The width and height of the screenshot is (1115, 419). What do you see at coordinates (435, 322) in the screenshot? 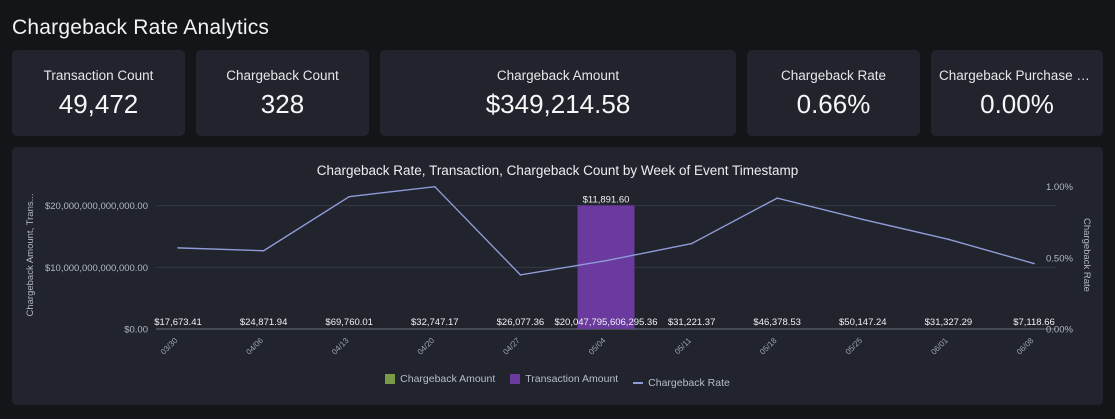
I see `chargeback-amount-data-label: $32,747.17` at bounding box center [435, 322].